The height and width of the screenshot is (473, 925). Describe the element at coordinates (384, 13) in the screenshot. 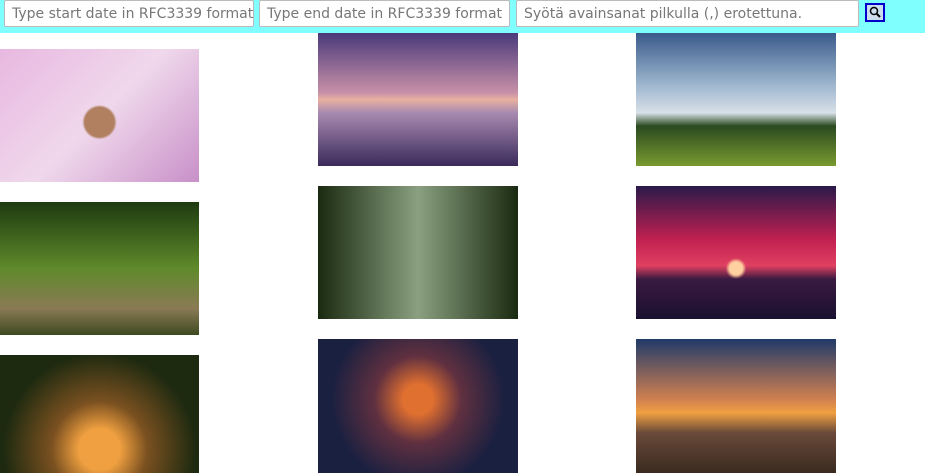

I see `end-date-input: Type end date in RFC3339 format` at that location.